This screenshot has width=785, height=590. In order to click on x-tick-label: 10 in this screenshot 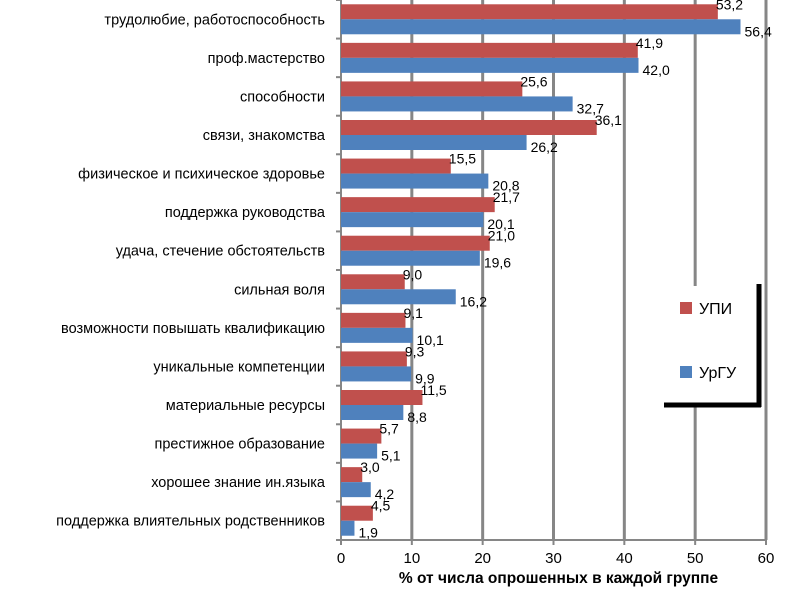, I will do `click(411, 558)`.